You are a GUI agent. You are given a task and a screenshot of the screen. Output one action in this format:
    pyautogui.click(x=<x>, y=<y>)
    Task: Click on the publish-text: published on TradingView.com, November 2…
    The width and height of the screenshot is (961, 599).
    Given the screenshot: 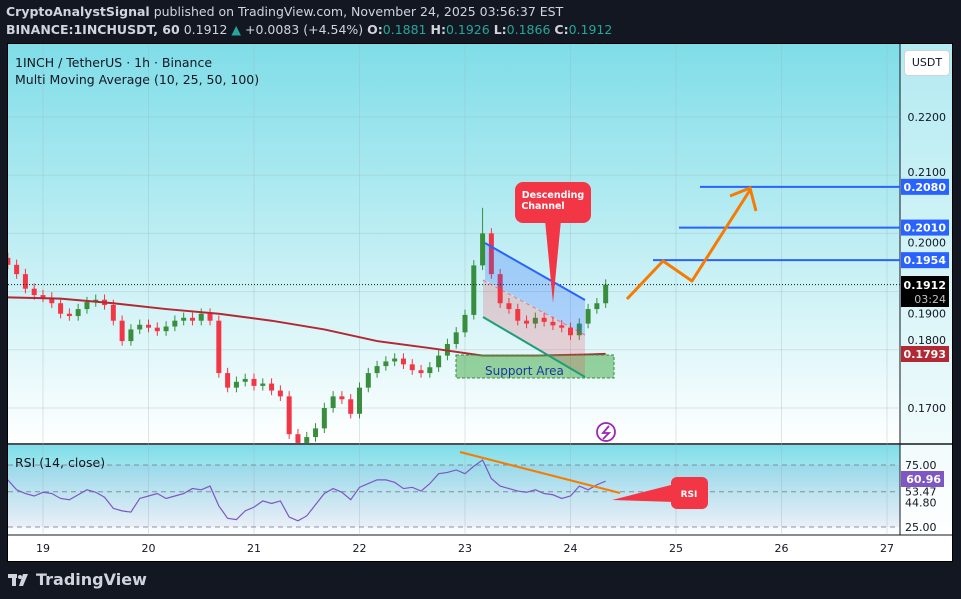 What is the action you would take?
    pyautogui.click(x=358, y=11)
    